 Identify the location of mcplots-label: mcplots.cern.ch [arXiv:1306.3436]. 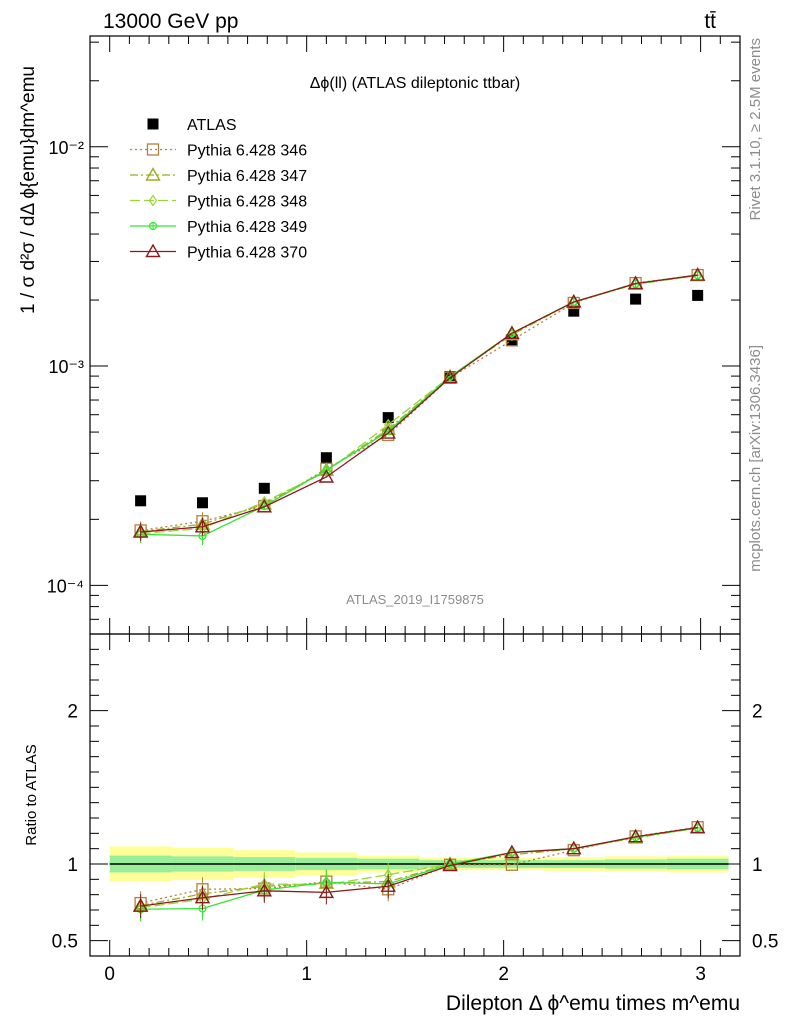
(755, 458).